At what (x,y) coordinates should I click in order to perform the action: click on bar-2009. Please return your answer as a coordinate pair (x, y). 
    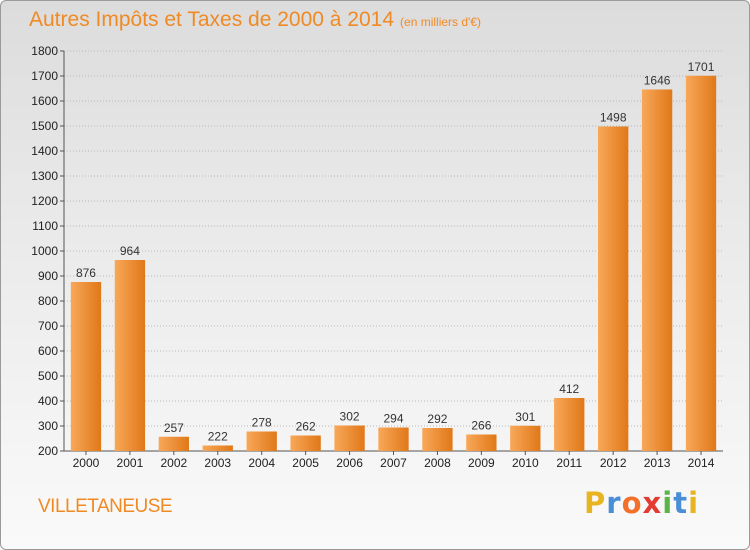
    Looking at the image, I should click on (481, 443).